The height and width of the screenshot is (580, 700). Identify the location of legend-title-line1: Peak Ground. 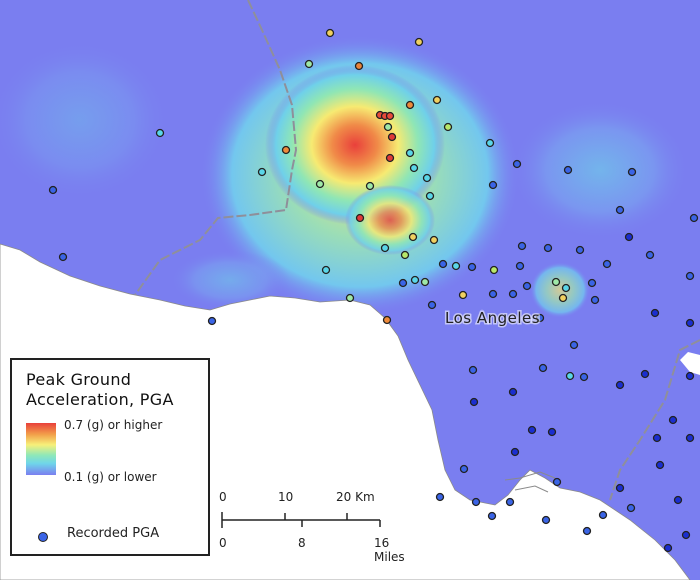
(79, 379).